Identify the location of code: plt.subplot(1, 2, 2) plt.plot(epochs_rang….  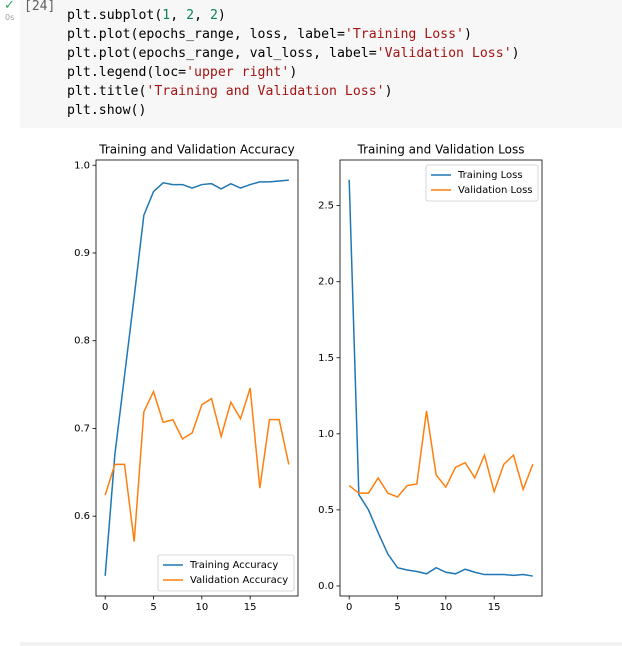
(293, 63).